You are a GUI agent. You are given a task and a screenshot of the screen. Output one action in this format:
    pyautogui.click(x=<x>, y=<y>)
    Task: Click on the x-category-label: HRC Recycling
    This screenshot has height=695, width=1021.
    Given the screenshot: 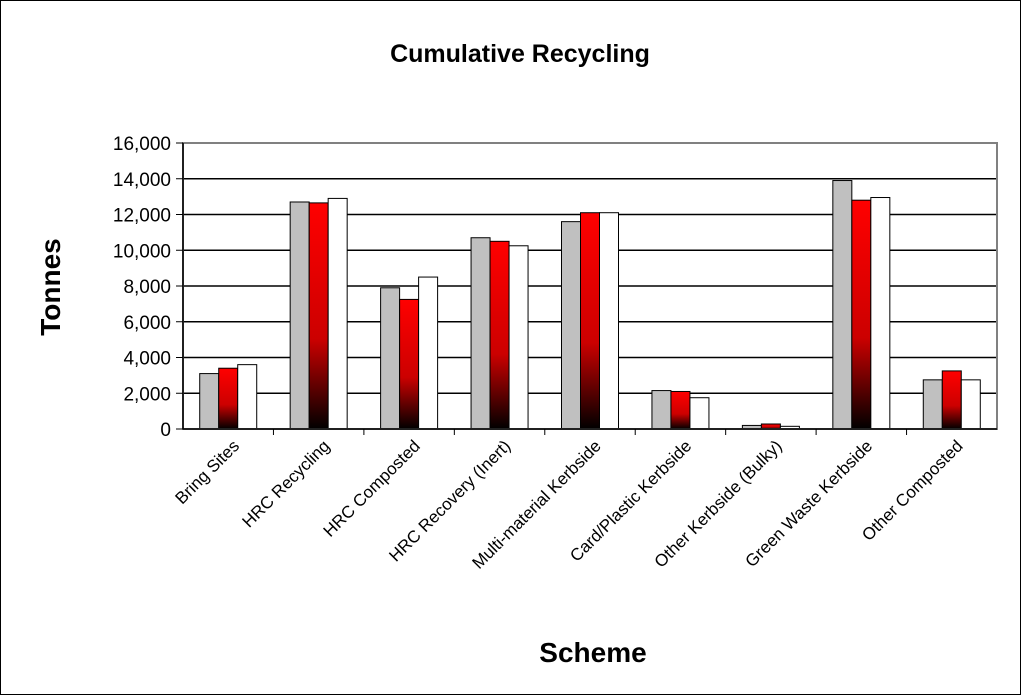 What is the action you would take?
    pyautogui.click(x=286, y=483)
    